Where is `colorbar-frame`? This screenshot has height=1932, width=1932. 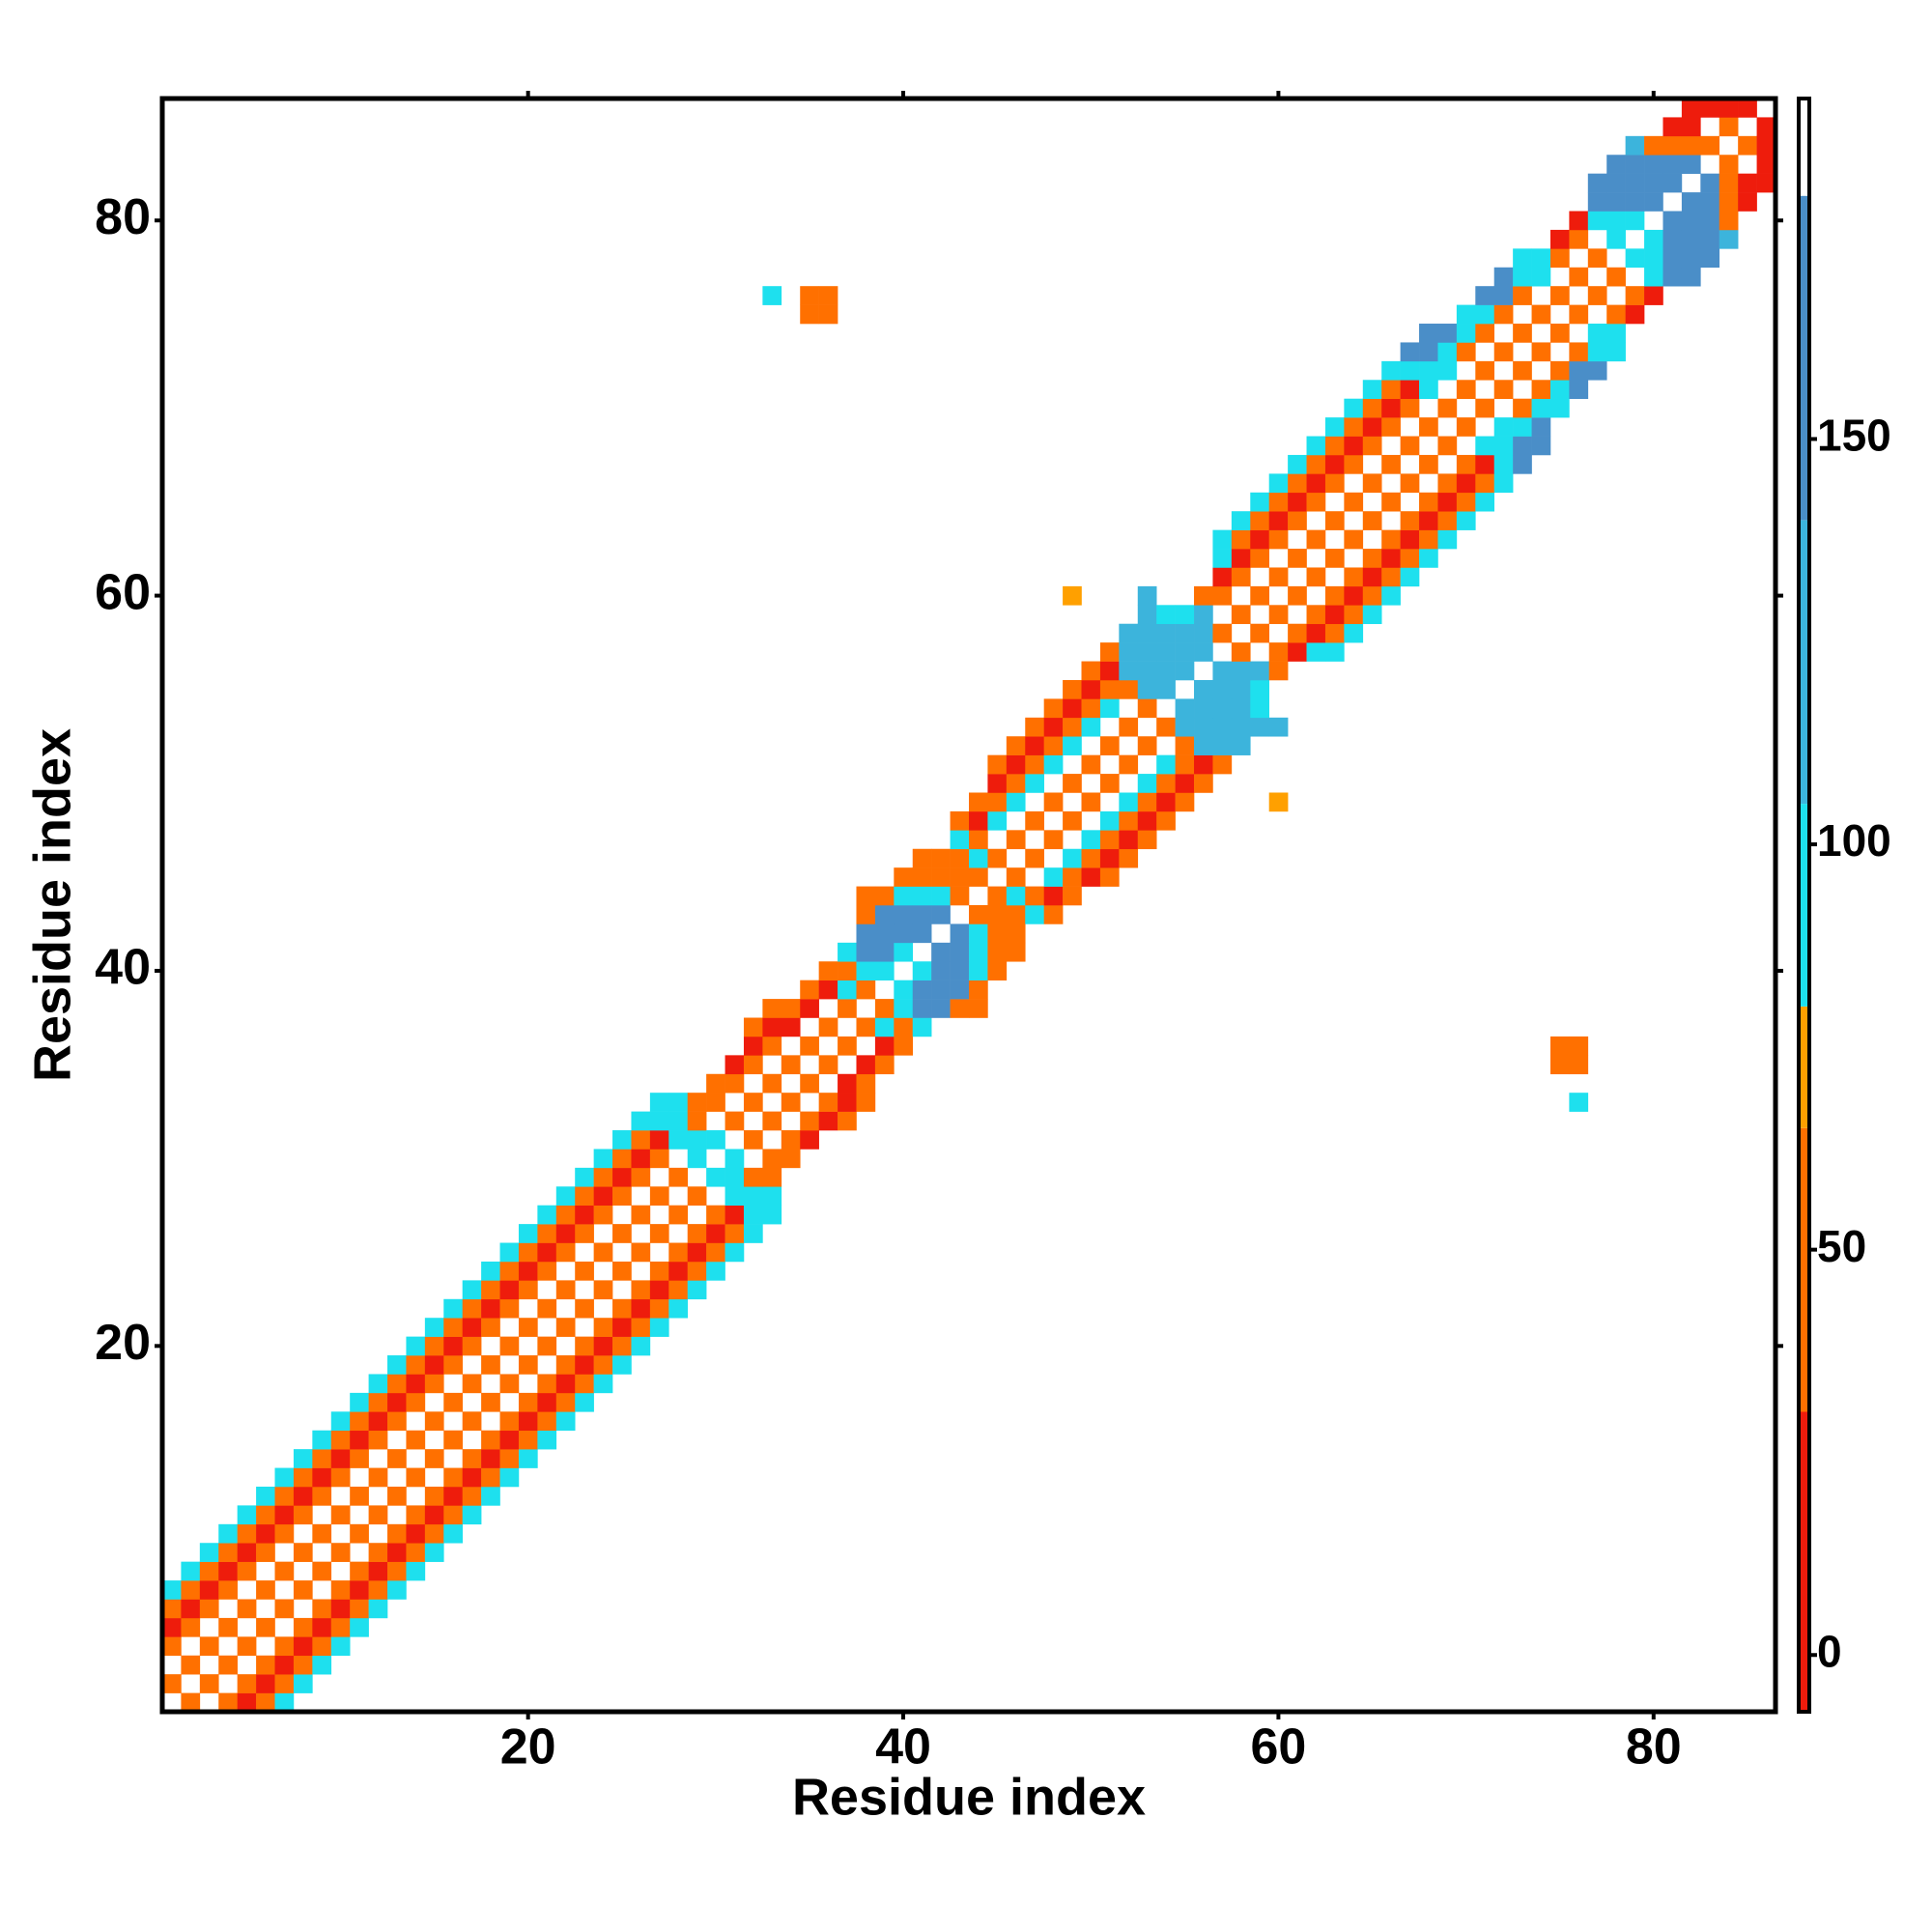
colorbar-frame is located at coordinates (1804, 905).